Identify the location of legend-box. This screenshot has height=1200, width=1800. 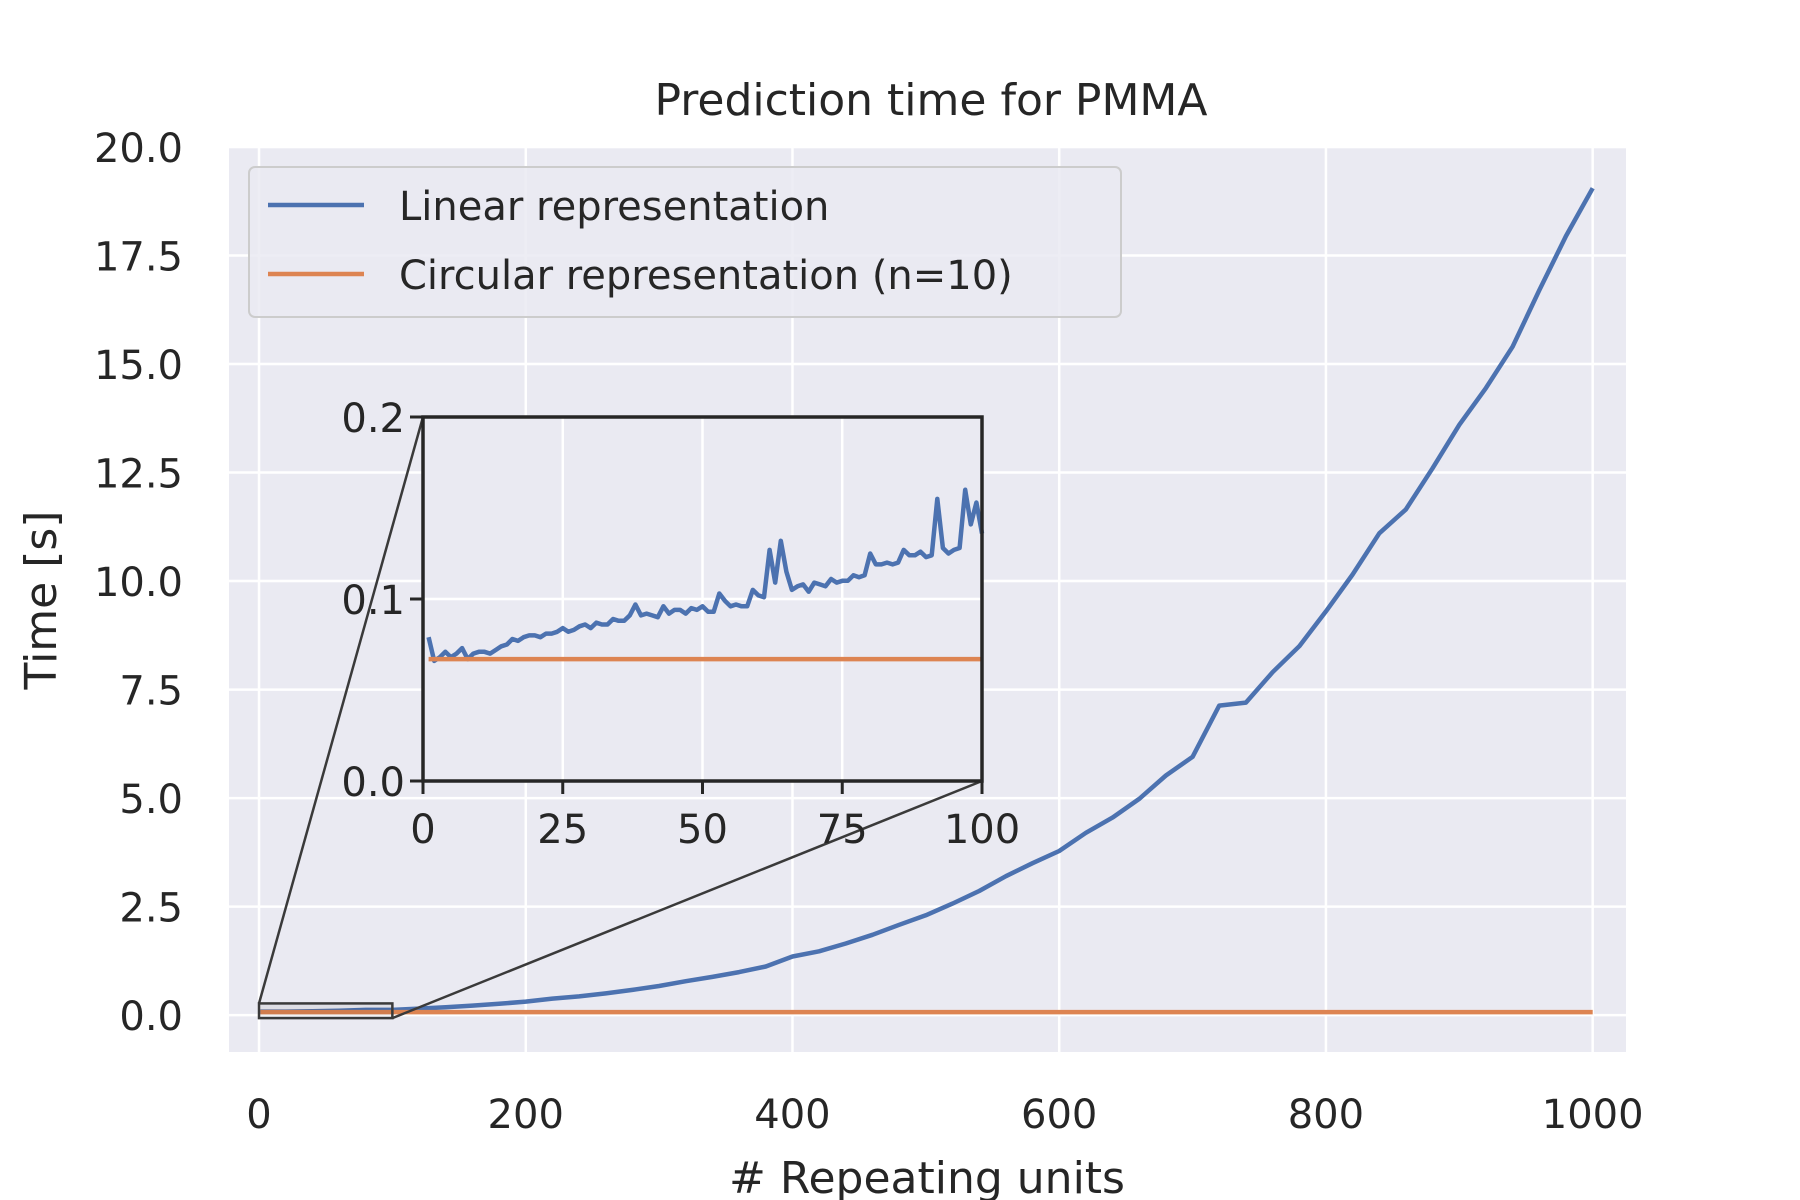
(685, 242).